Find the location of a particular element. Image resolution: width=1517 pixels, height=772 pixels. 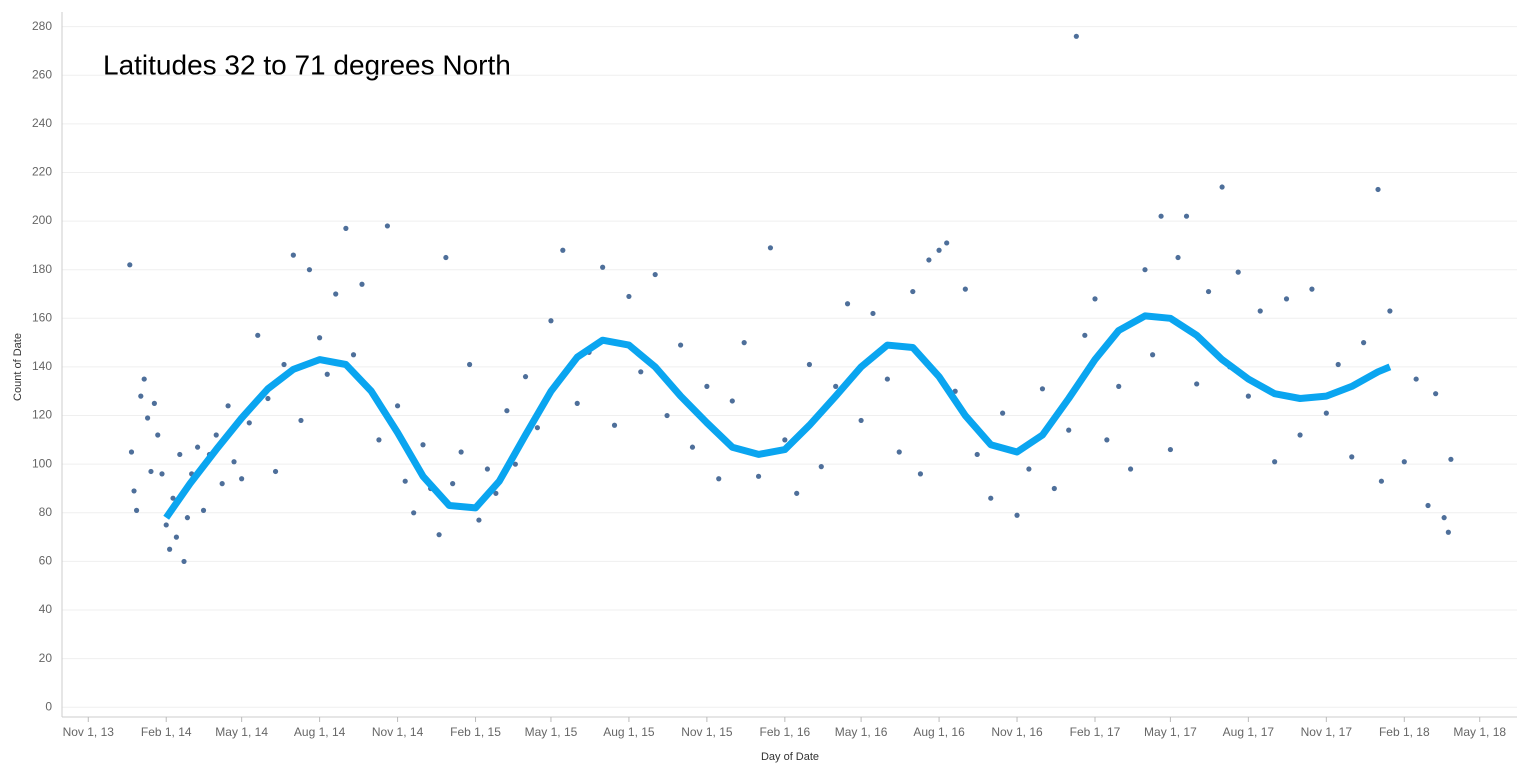

x-tick-label: Feb 1, 18 is located at coordinates (1404, 732).